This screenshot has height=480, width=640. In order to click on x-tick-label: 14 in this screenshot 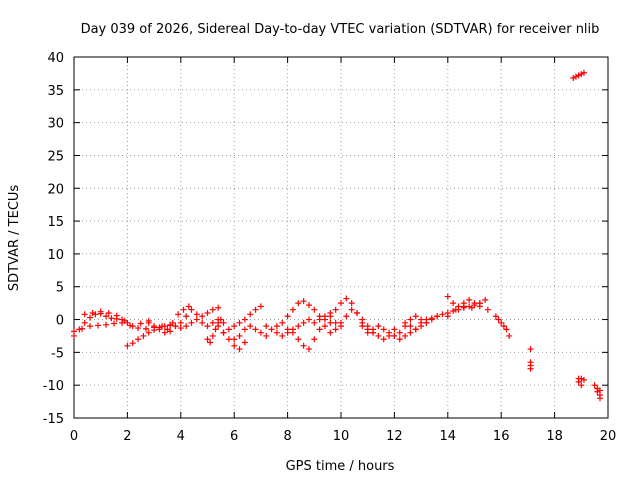, I will do `click(448, 436)`.